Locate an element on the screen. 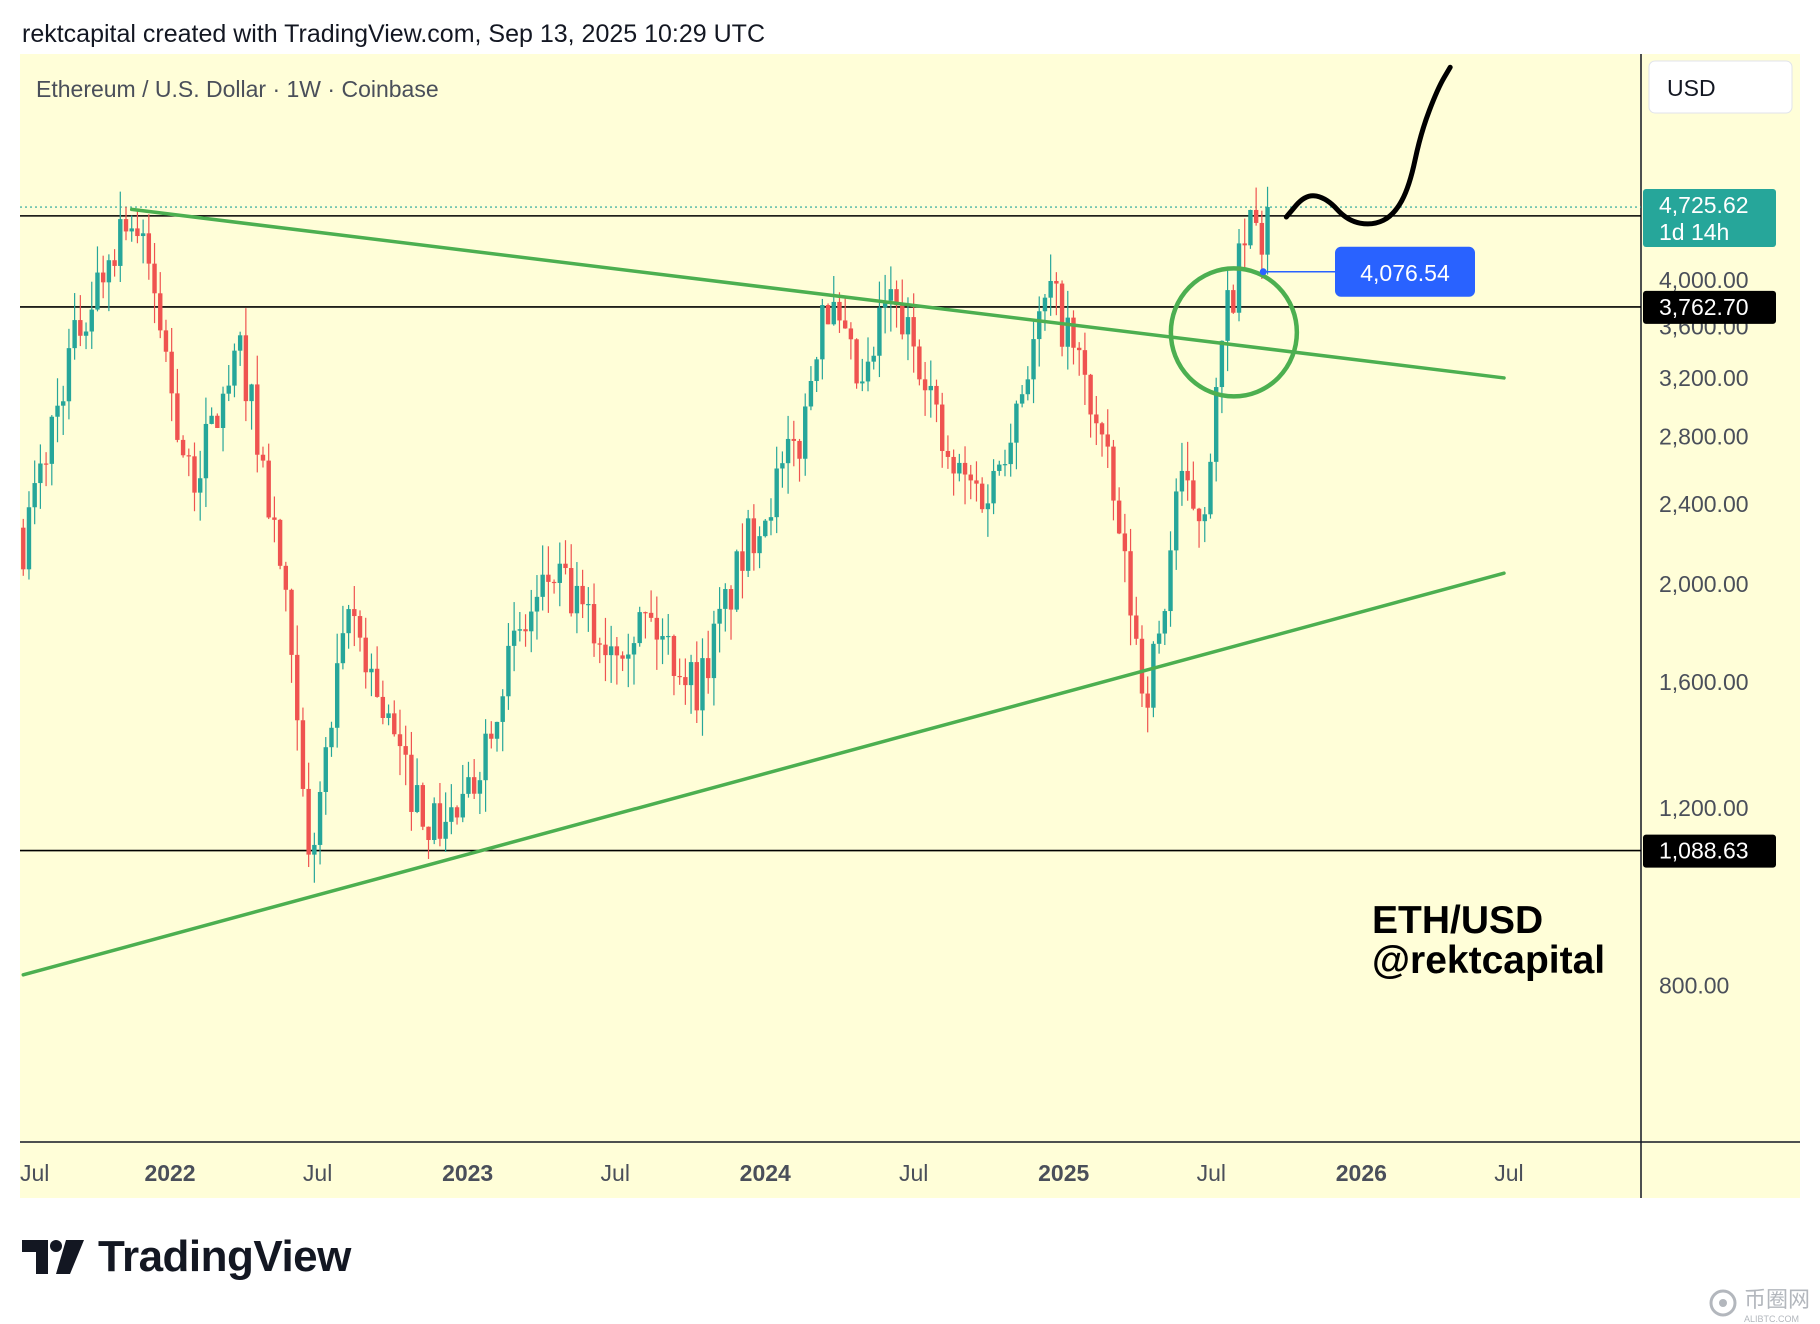 The width and height of the screenshot is (1820, 1324). level-price-label-bg is located at coordinates (1709, 851).